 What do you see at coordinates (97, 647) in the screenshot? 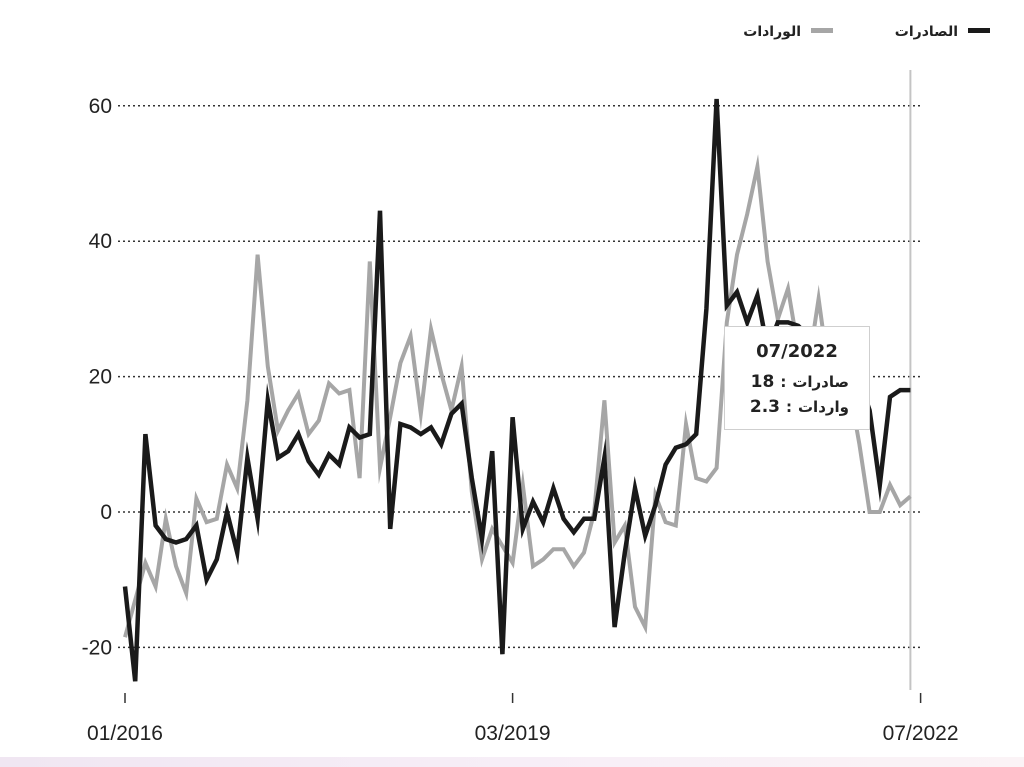
I see `y-tick-label: -20` at bounding box center [97, 647].